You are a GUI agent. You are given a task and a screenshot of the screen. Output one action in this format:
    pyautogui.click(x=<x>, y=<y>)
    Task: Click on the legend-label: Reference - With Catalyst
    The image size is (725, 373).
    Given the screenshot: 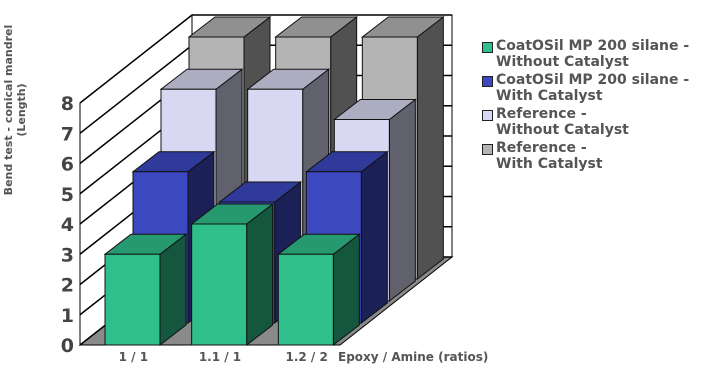 What is the action you would take?
    pyautogui.click(x=549, y=156)
    